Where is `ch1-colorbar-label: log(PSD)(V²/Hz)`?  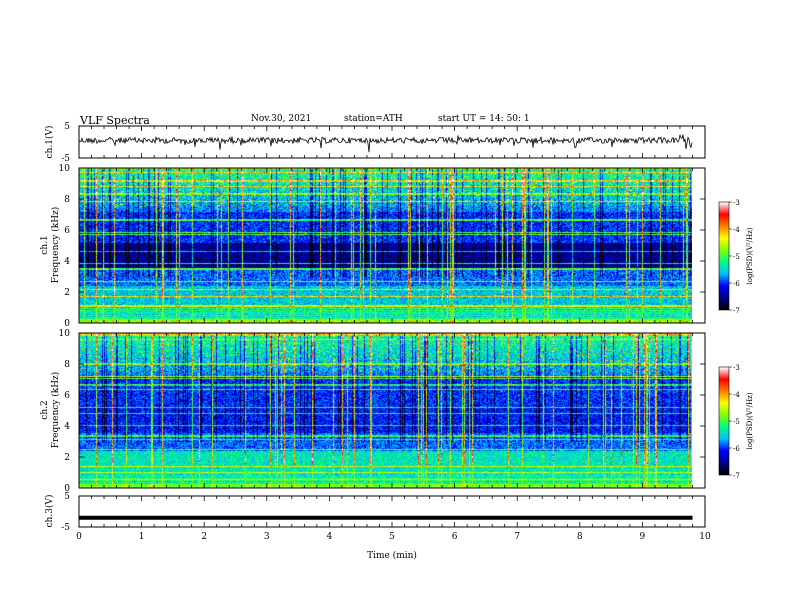
ch1-colorbar-label: log(PSD)(V²/Hz) is located at coordinates (750, 255).